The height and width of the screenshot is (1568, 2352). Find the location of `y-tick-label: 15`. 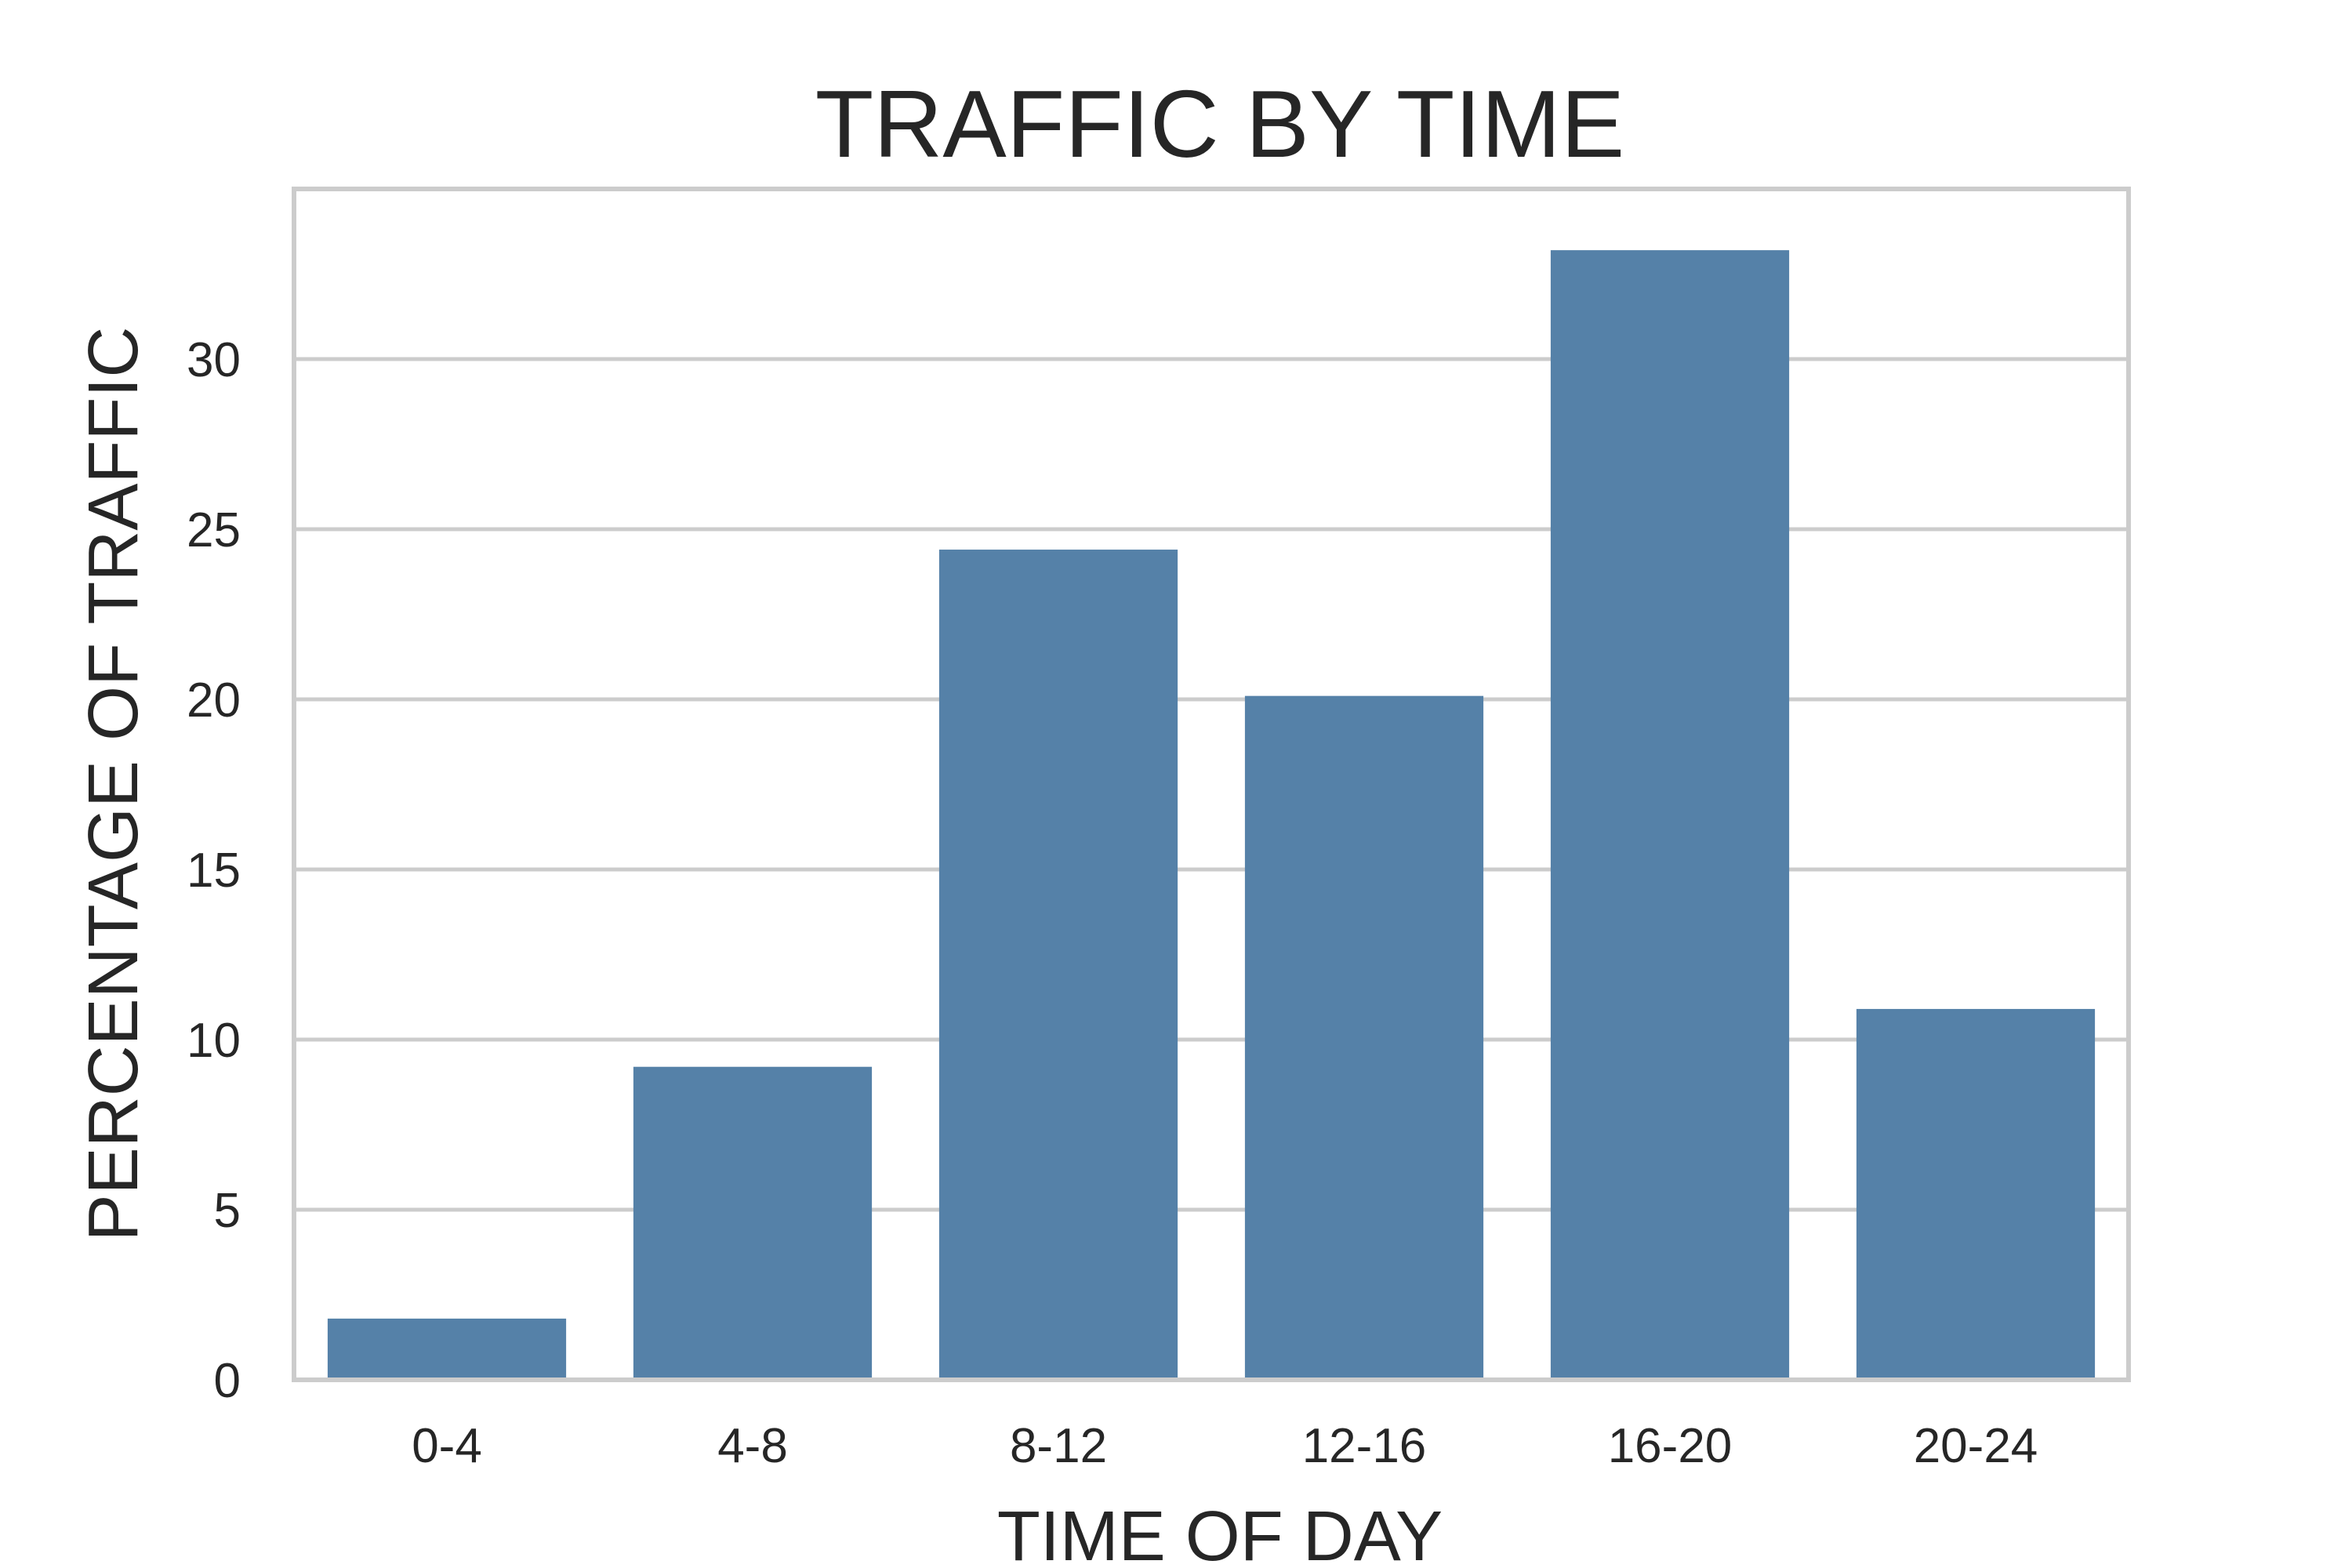

y-tick-label: 15 is located at coordinates (214, 871).